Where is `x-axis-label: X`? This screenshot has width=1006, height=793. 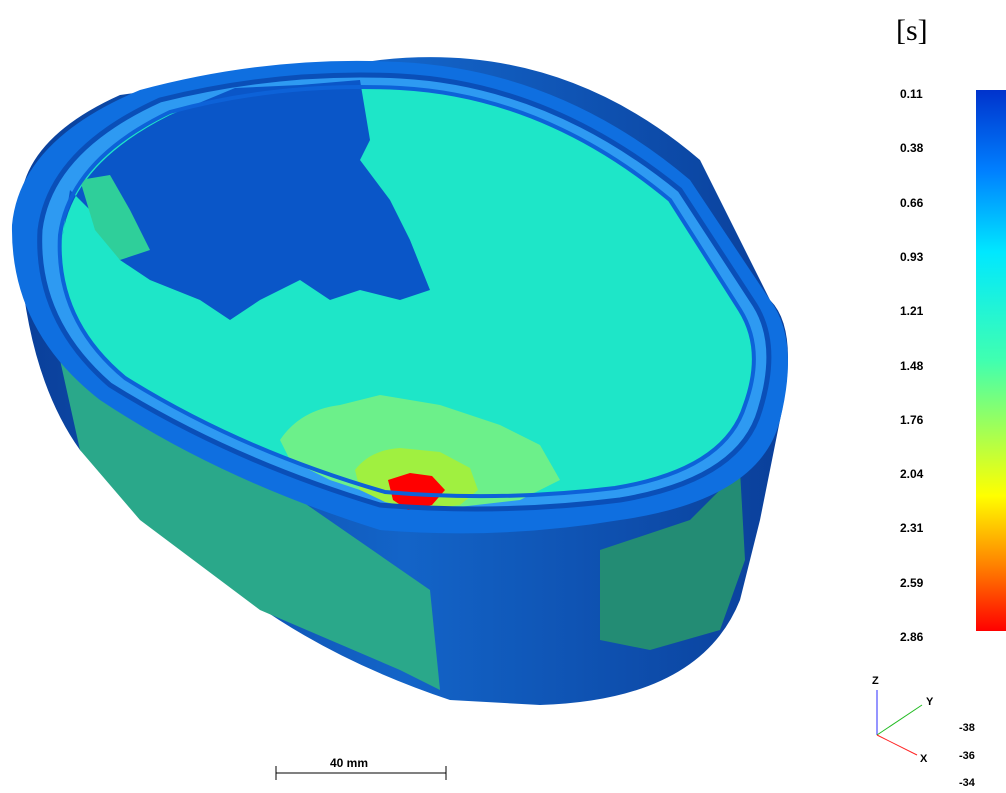
x-axis-label: X is located at coordinates (924, 759).